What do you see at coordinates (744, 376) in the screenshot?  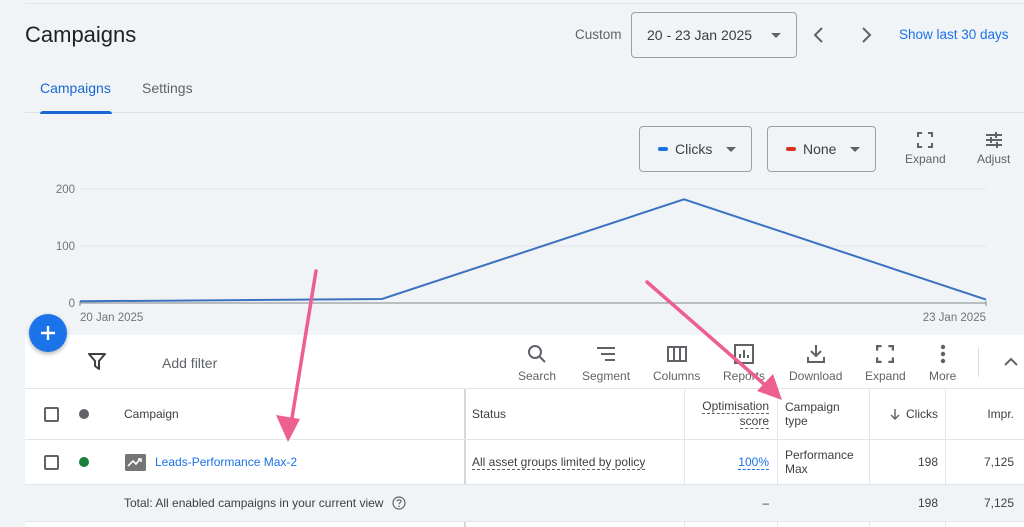 I see `reports-label: Reports` at bounding box center [744, 376].